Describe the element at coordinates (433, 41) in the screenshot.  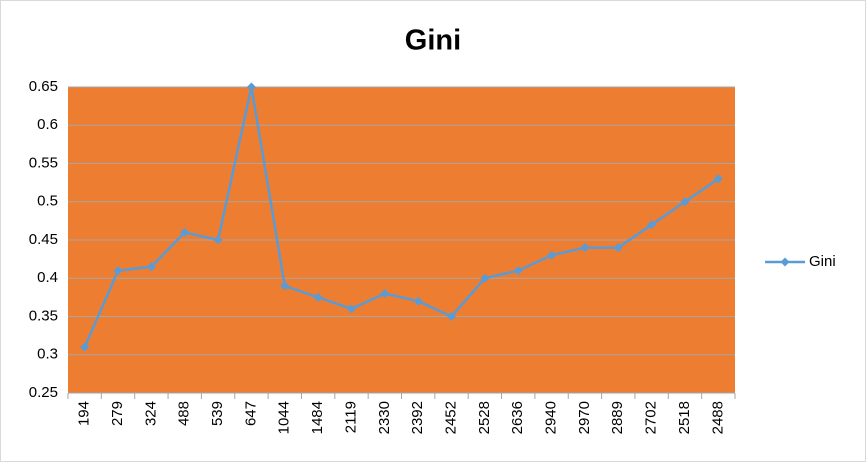
I see `chart-title: Gini` at that location.